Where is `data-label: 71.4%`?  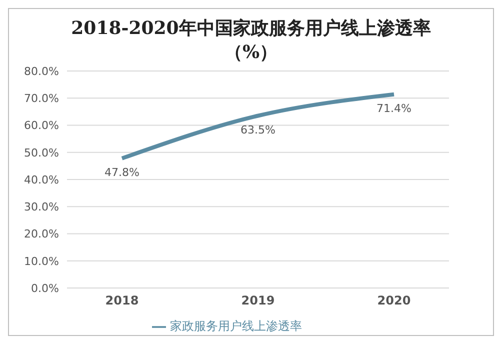 data-label: 71.4% is located at coordinates (394, 109).